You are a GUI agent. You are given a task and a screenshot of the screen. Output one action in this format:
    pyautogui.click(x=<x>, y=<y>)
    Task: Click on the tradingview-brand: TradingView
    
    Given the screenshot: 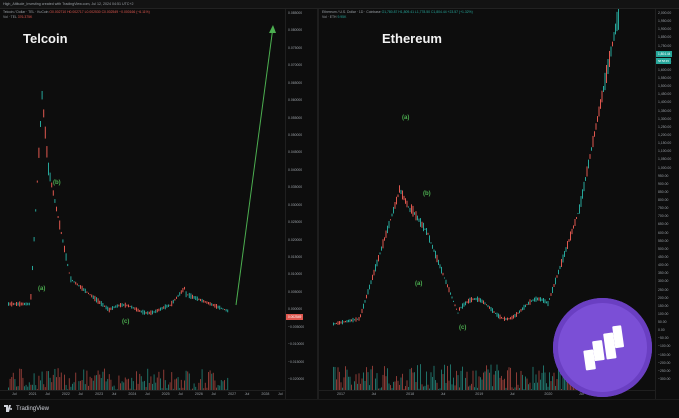 What is the action you would take?
    pyautogui.click(x=26, y=408)
    